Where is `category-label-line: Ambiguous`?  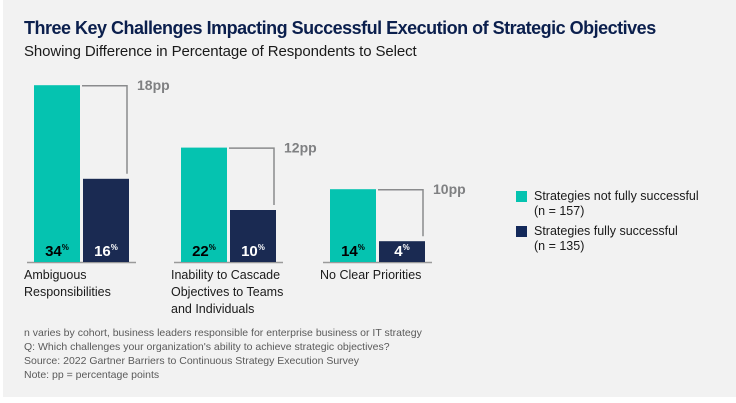 category-label-line: Ambiguous is located at coordinates (55, 275).